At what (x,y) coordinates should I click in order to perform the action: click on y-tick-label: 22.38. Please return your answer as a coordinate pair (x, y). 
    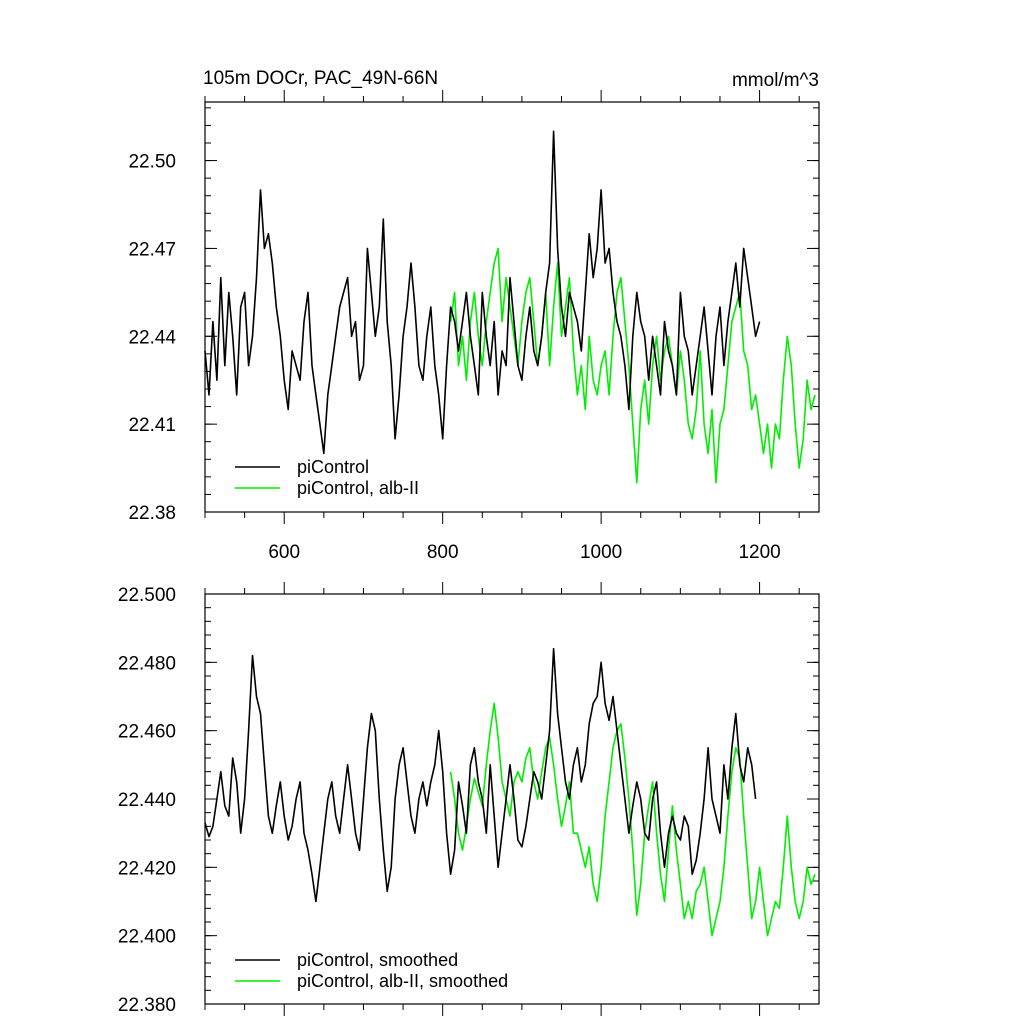
    Looking at the image, I should click on (152, 513).